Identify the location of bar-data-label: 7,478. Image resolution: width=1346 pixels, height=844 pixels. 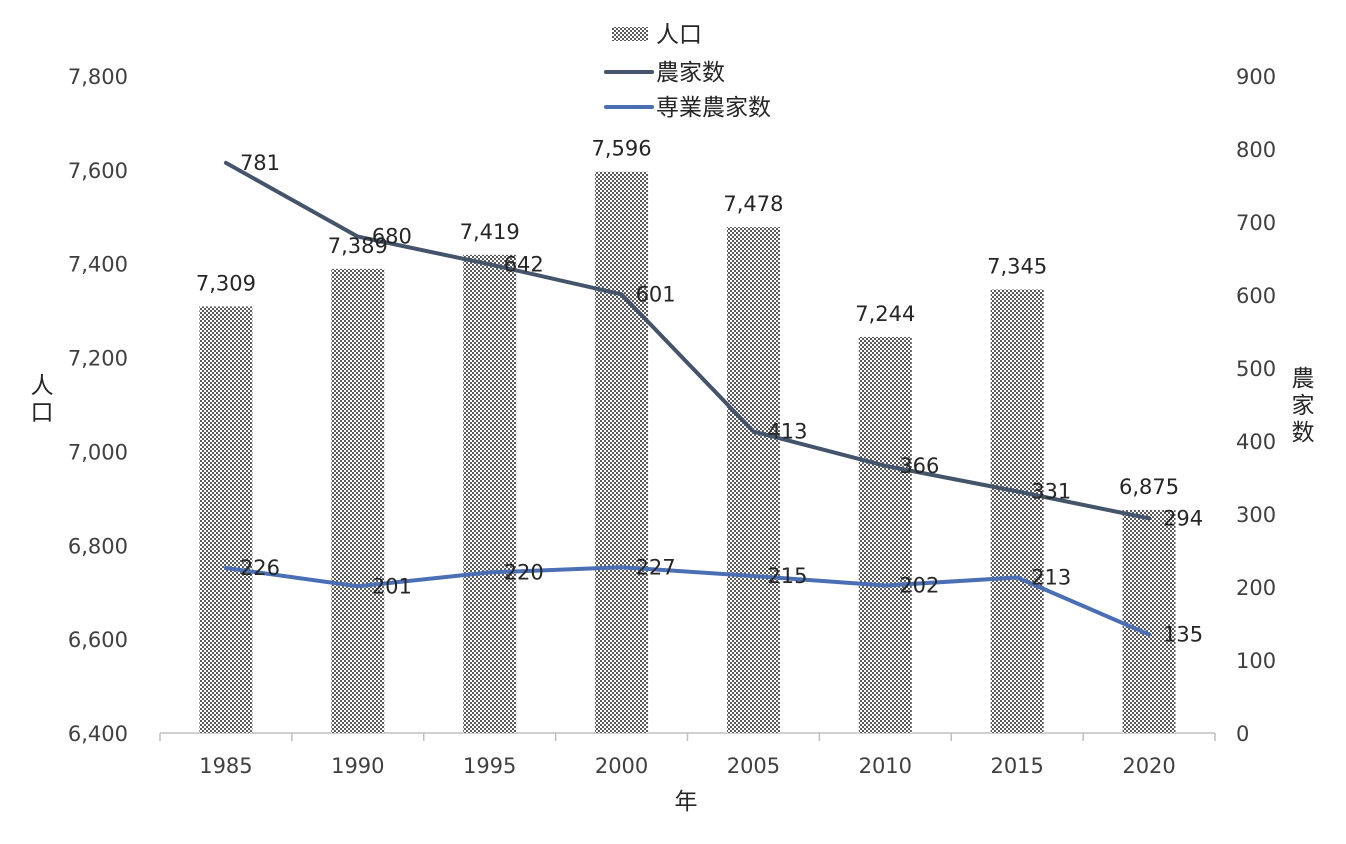
(753, 204).